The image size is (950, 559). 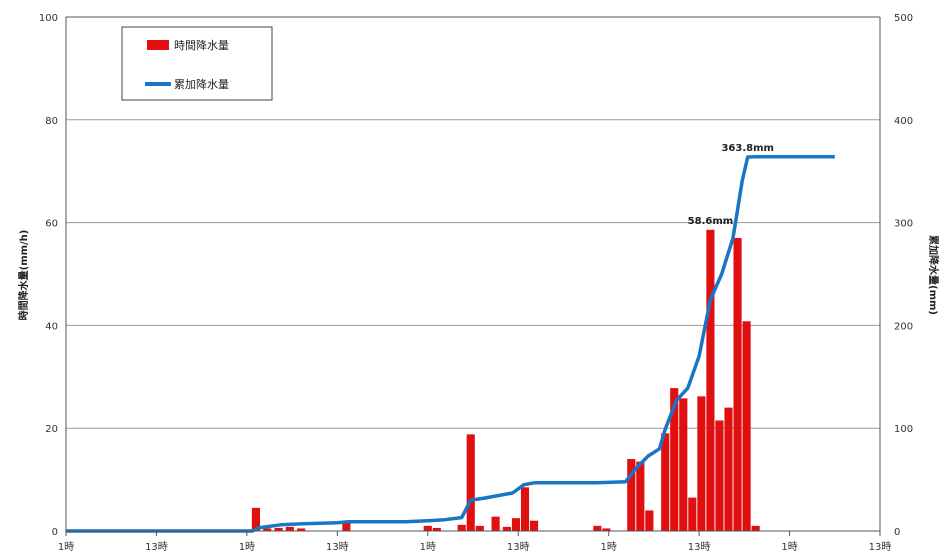 I want to click on legend: 時間降水量 累加降水量, so click(x=197, y=63).